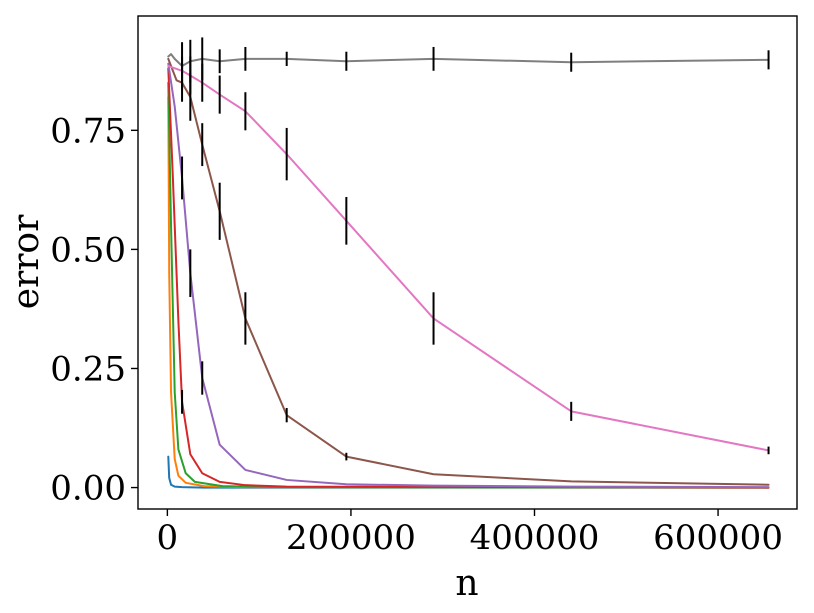  I want to click on x-tick-label: 400000, so click(535, 538).